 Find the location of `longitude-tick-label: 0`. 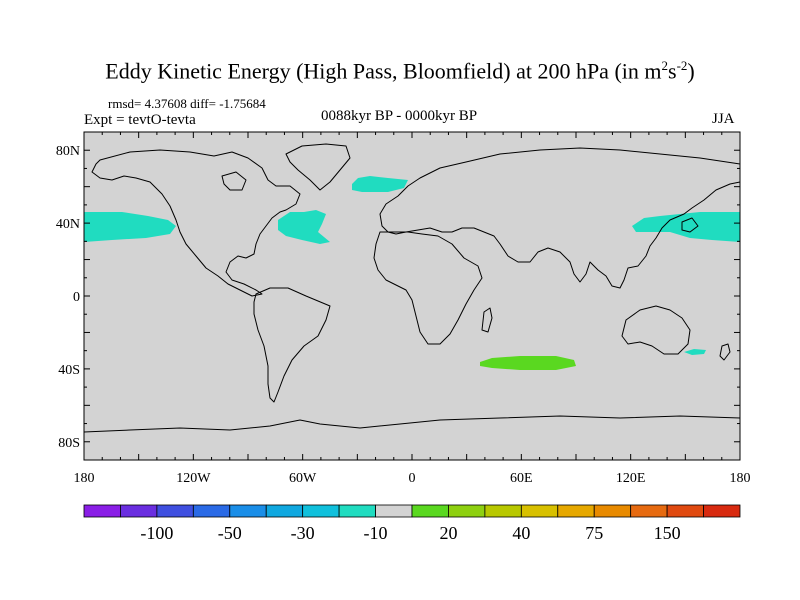

longitude-tick-label: 0 is located at coordinates (412, 478).